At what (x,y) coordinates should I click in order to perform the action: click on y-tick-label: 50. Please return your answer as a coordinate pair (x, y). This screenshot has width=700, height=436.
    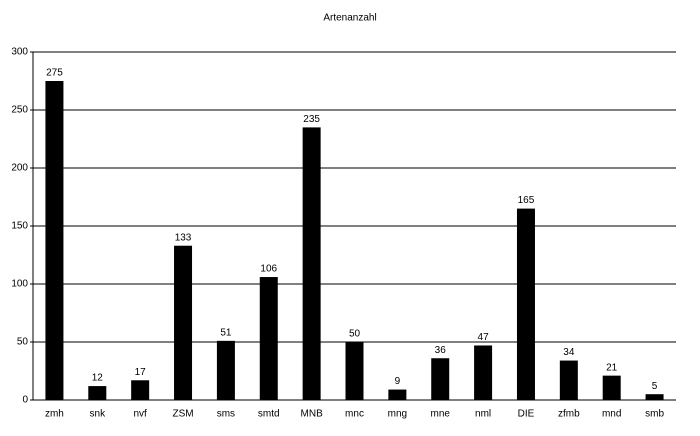
    Looking at the image, I should click on (23, 342).